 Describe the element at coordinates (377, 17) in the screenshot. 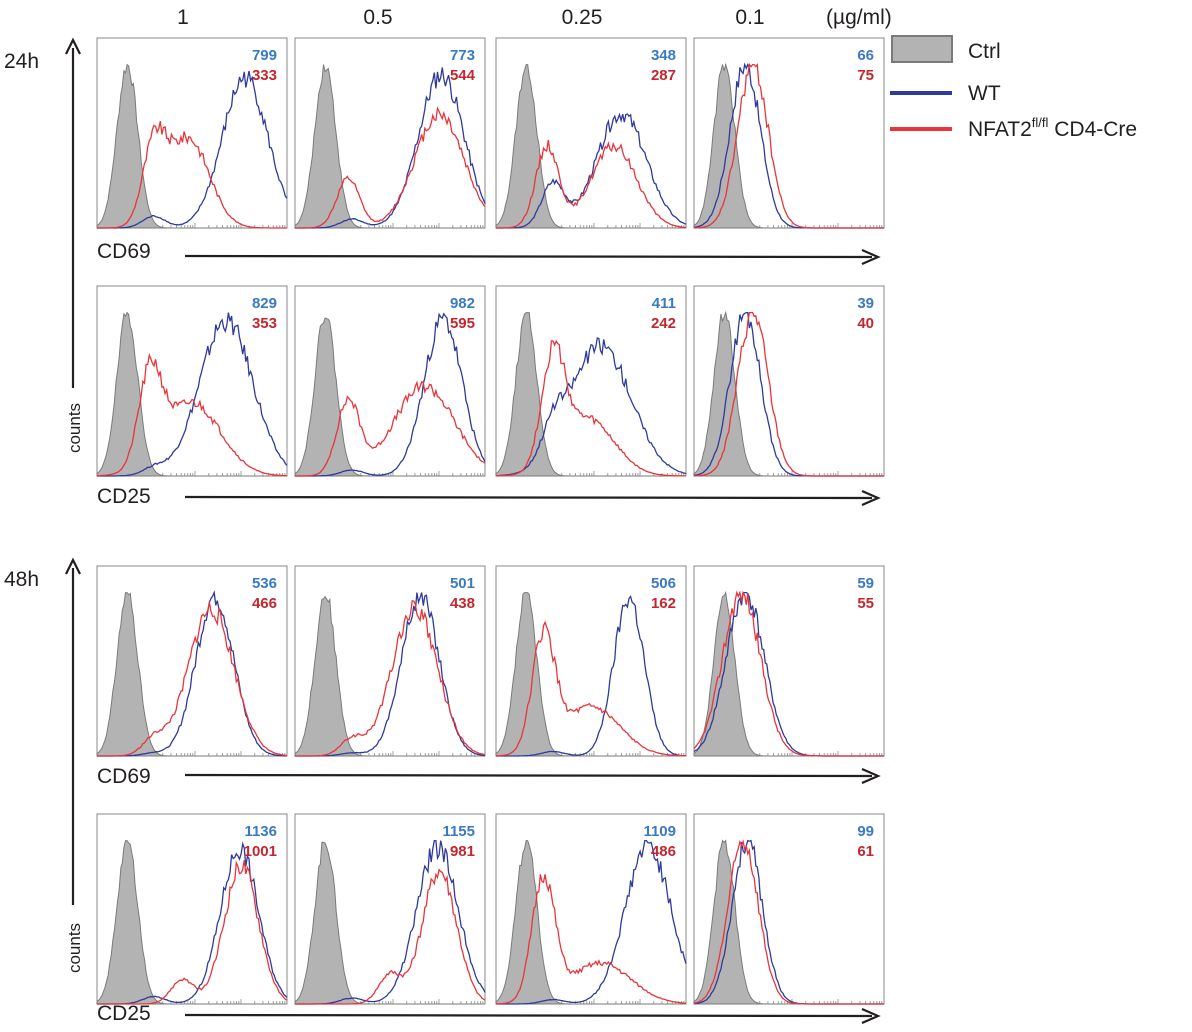

I see `concentration-header-1: 0.5` at that location.